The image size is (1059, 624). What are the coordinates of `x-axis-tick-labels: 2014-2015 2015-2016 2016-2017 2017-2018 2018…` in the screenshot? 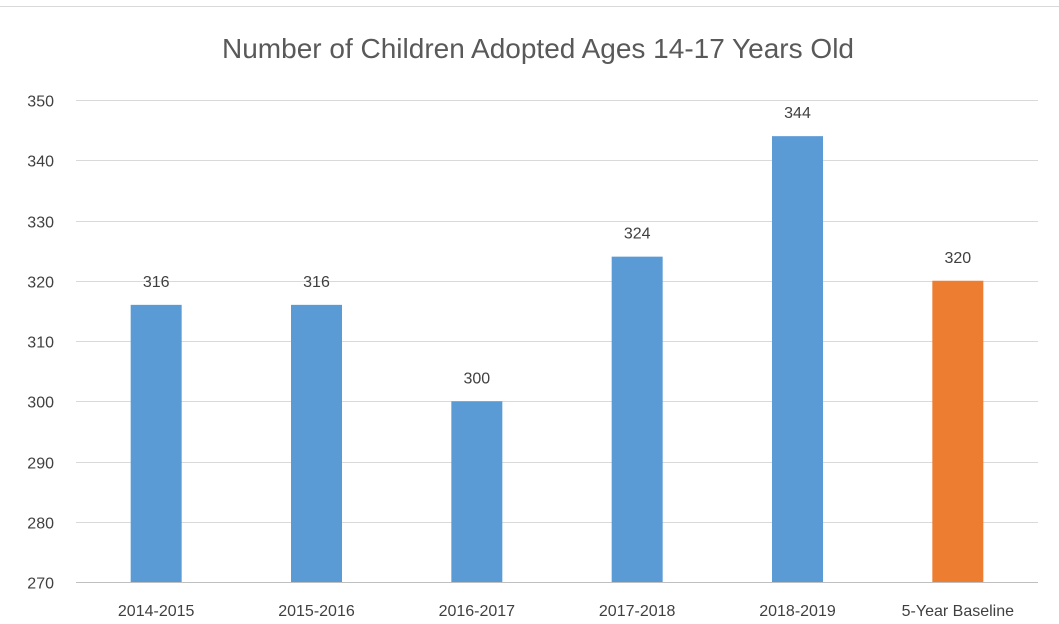 It's located at (566, 611).